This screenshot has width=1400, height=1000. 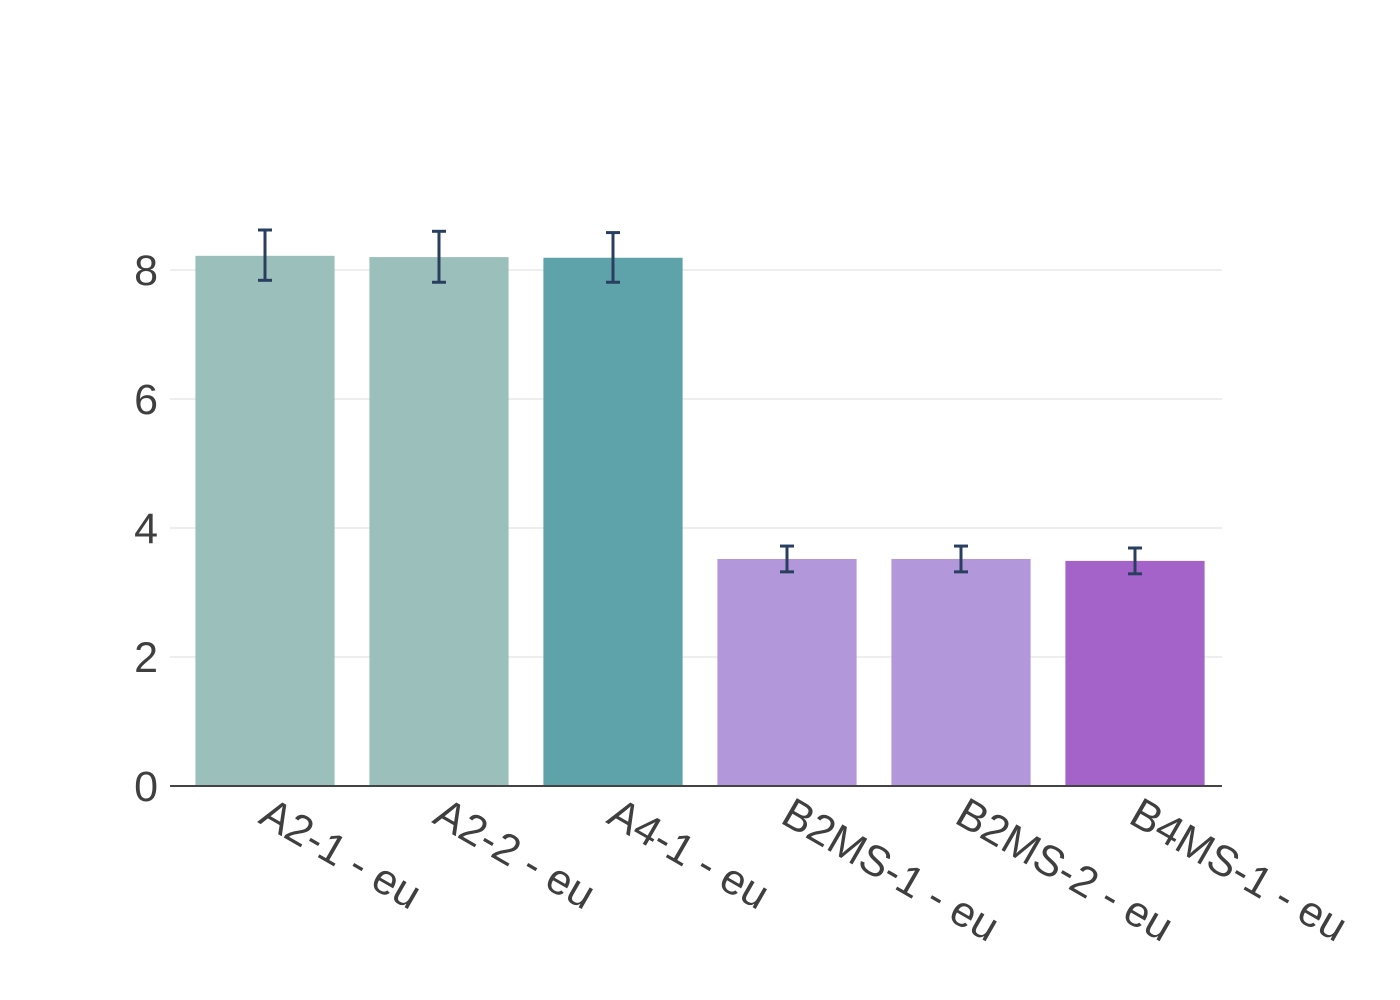 I want to click on y-tick-label: 2, so click(x=146, y=658).